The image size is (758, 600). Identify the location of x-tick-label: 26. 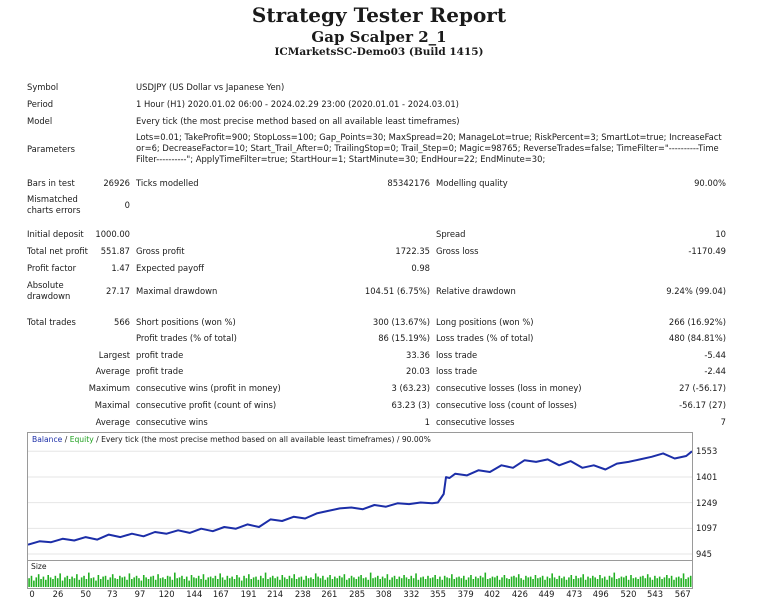
(58, 594).